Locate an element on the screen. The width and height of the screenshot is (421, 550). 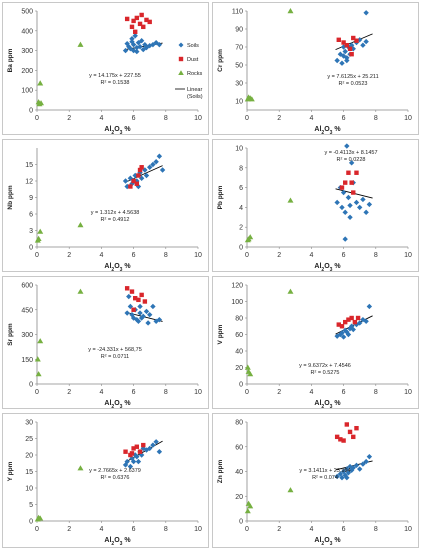
y-tick-label: 100 is located at coordinates (237, 302).